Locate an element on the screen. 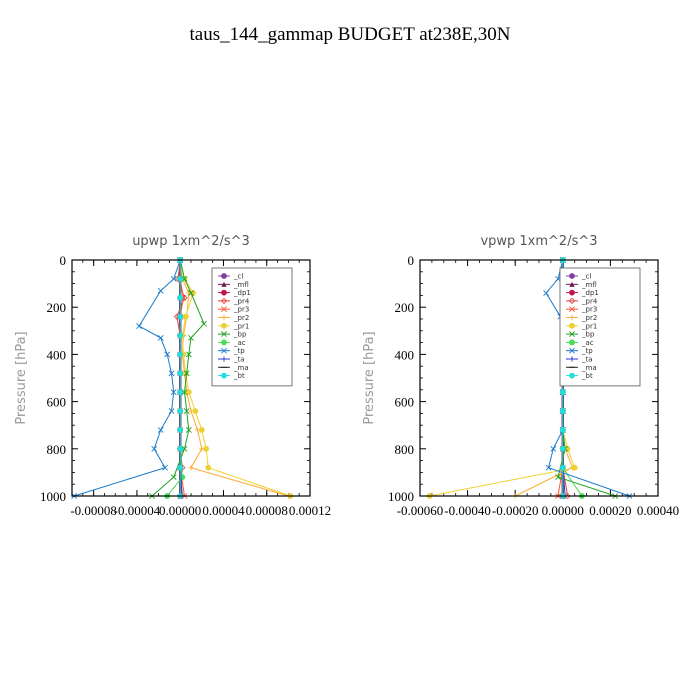 The height and width of the screenshot is (700, 700). series-bt is located at coordinates (180, 378).